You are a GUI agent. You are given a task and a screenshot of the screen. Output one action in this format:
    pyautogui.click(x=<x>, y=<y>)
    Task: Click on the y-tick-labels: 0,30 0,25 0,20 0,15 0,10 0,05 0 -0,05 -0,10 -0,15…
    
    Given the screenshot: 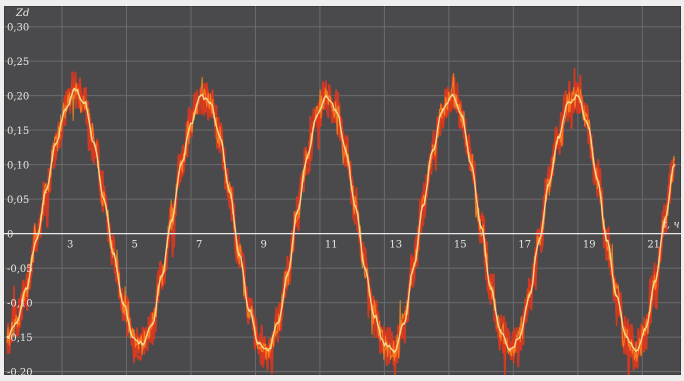 What is the action you would take?
    pyautogui.click(x=20, y=199)
    